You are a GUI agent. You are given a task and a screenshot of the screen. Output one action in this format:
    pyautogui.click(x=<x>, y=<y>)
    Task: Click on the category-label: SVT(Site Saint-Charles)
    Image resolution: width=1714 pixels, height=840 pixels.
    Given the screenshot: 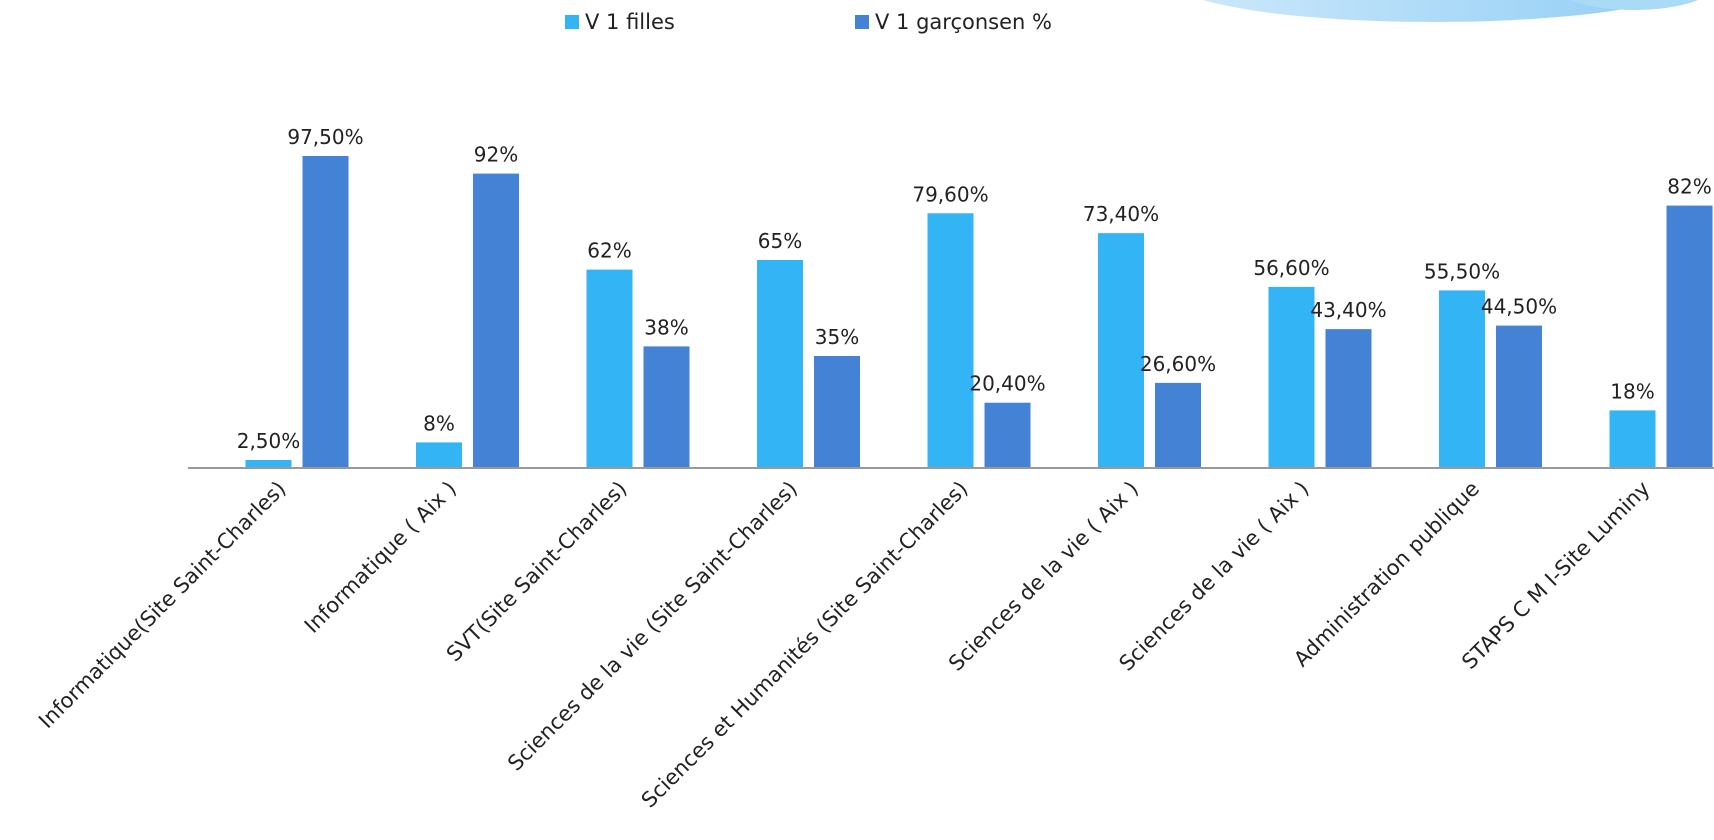 What is the action you would take?
    pyautogui.click(x=537, y=572)
    